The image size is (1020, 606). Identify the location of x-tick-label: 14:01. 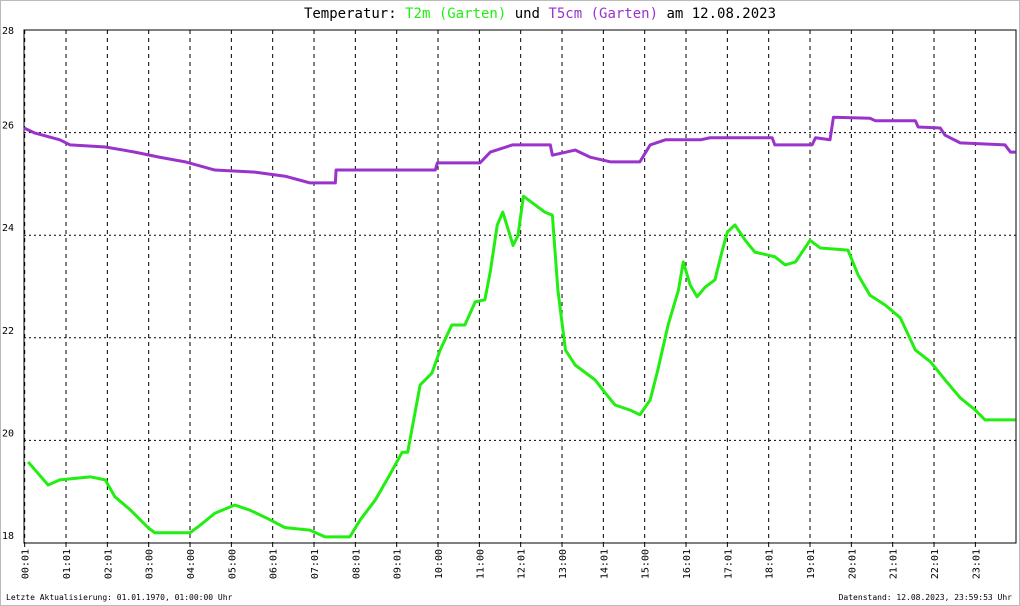
(604, 564).